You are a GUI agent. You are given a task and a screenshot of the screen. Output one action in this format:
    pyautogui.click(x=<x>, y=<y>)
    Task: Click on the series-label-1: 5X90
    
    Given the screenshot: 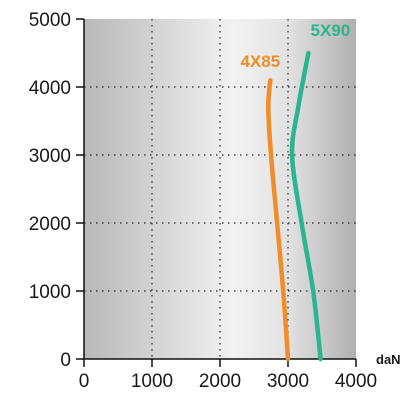 What is the action you would take?
    pyautogui.click(x=331, y=30)
    